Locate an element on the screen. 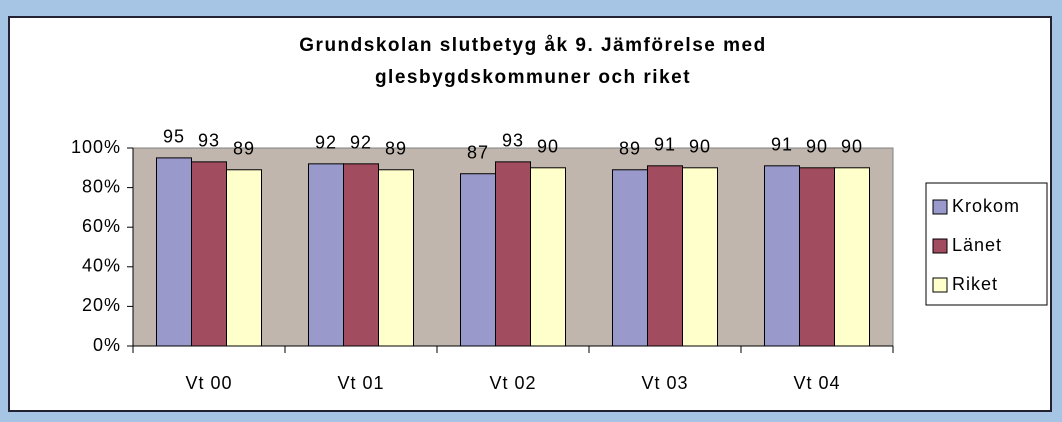  x-tick-label: Vt 01 is located at coordinates (360, 383).